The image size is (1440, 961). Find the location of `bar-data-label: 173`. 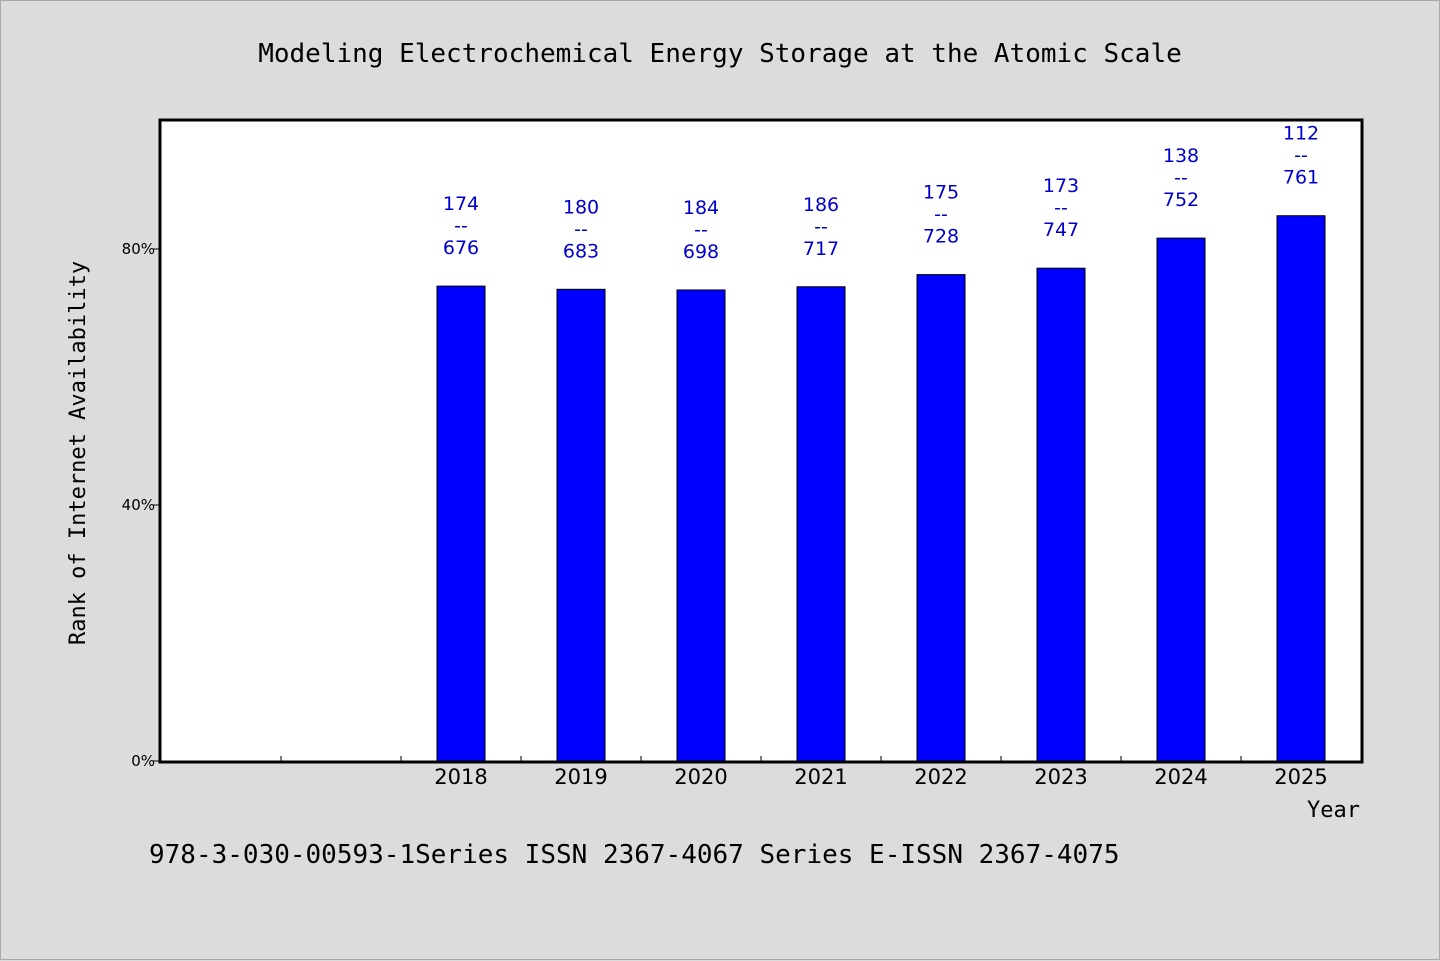

bar-data-label: 173 is located at coordinates (1061, 186).